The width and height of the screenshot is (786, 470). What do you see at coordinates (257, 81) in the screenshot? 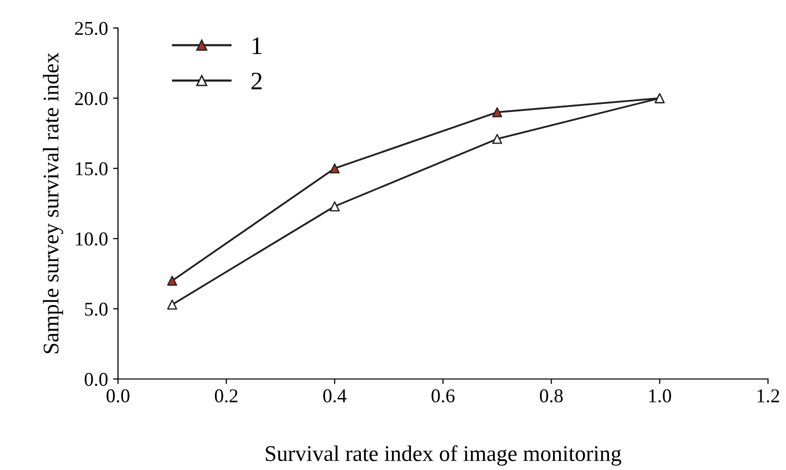
I see `legend-label: 2` at bounding box center [257, 81].